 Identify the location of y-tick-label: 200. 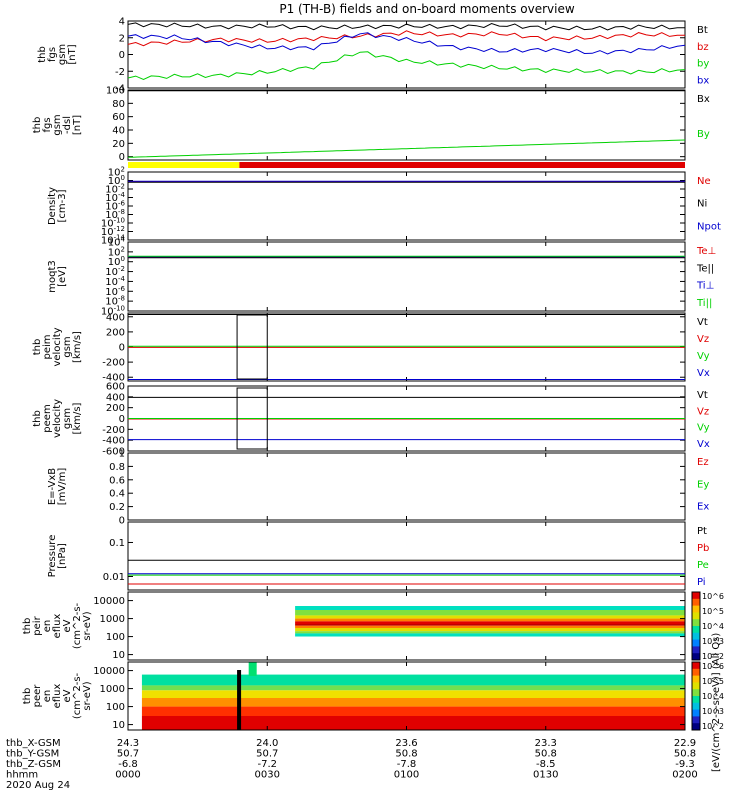
(115, 408).